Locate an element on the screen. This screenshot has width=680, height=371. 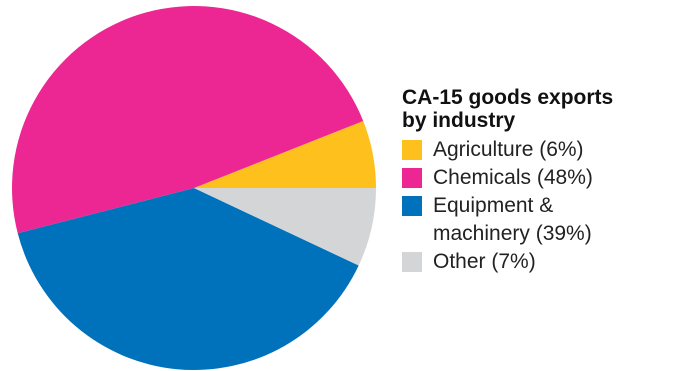
legend-label-equipment-machinery-line-2: machinery (39%) is located at coordinates (512, 233).